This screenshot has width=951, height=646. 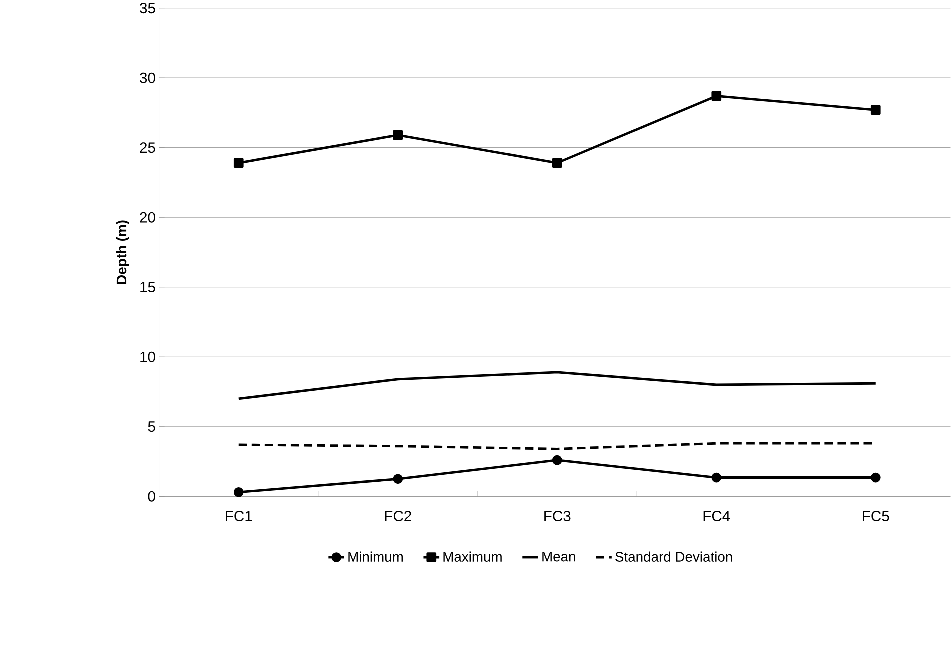 I want to click on y-axis-title: Depth (m), so click(x=123, y=252).